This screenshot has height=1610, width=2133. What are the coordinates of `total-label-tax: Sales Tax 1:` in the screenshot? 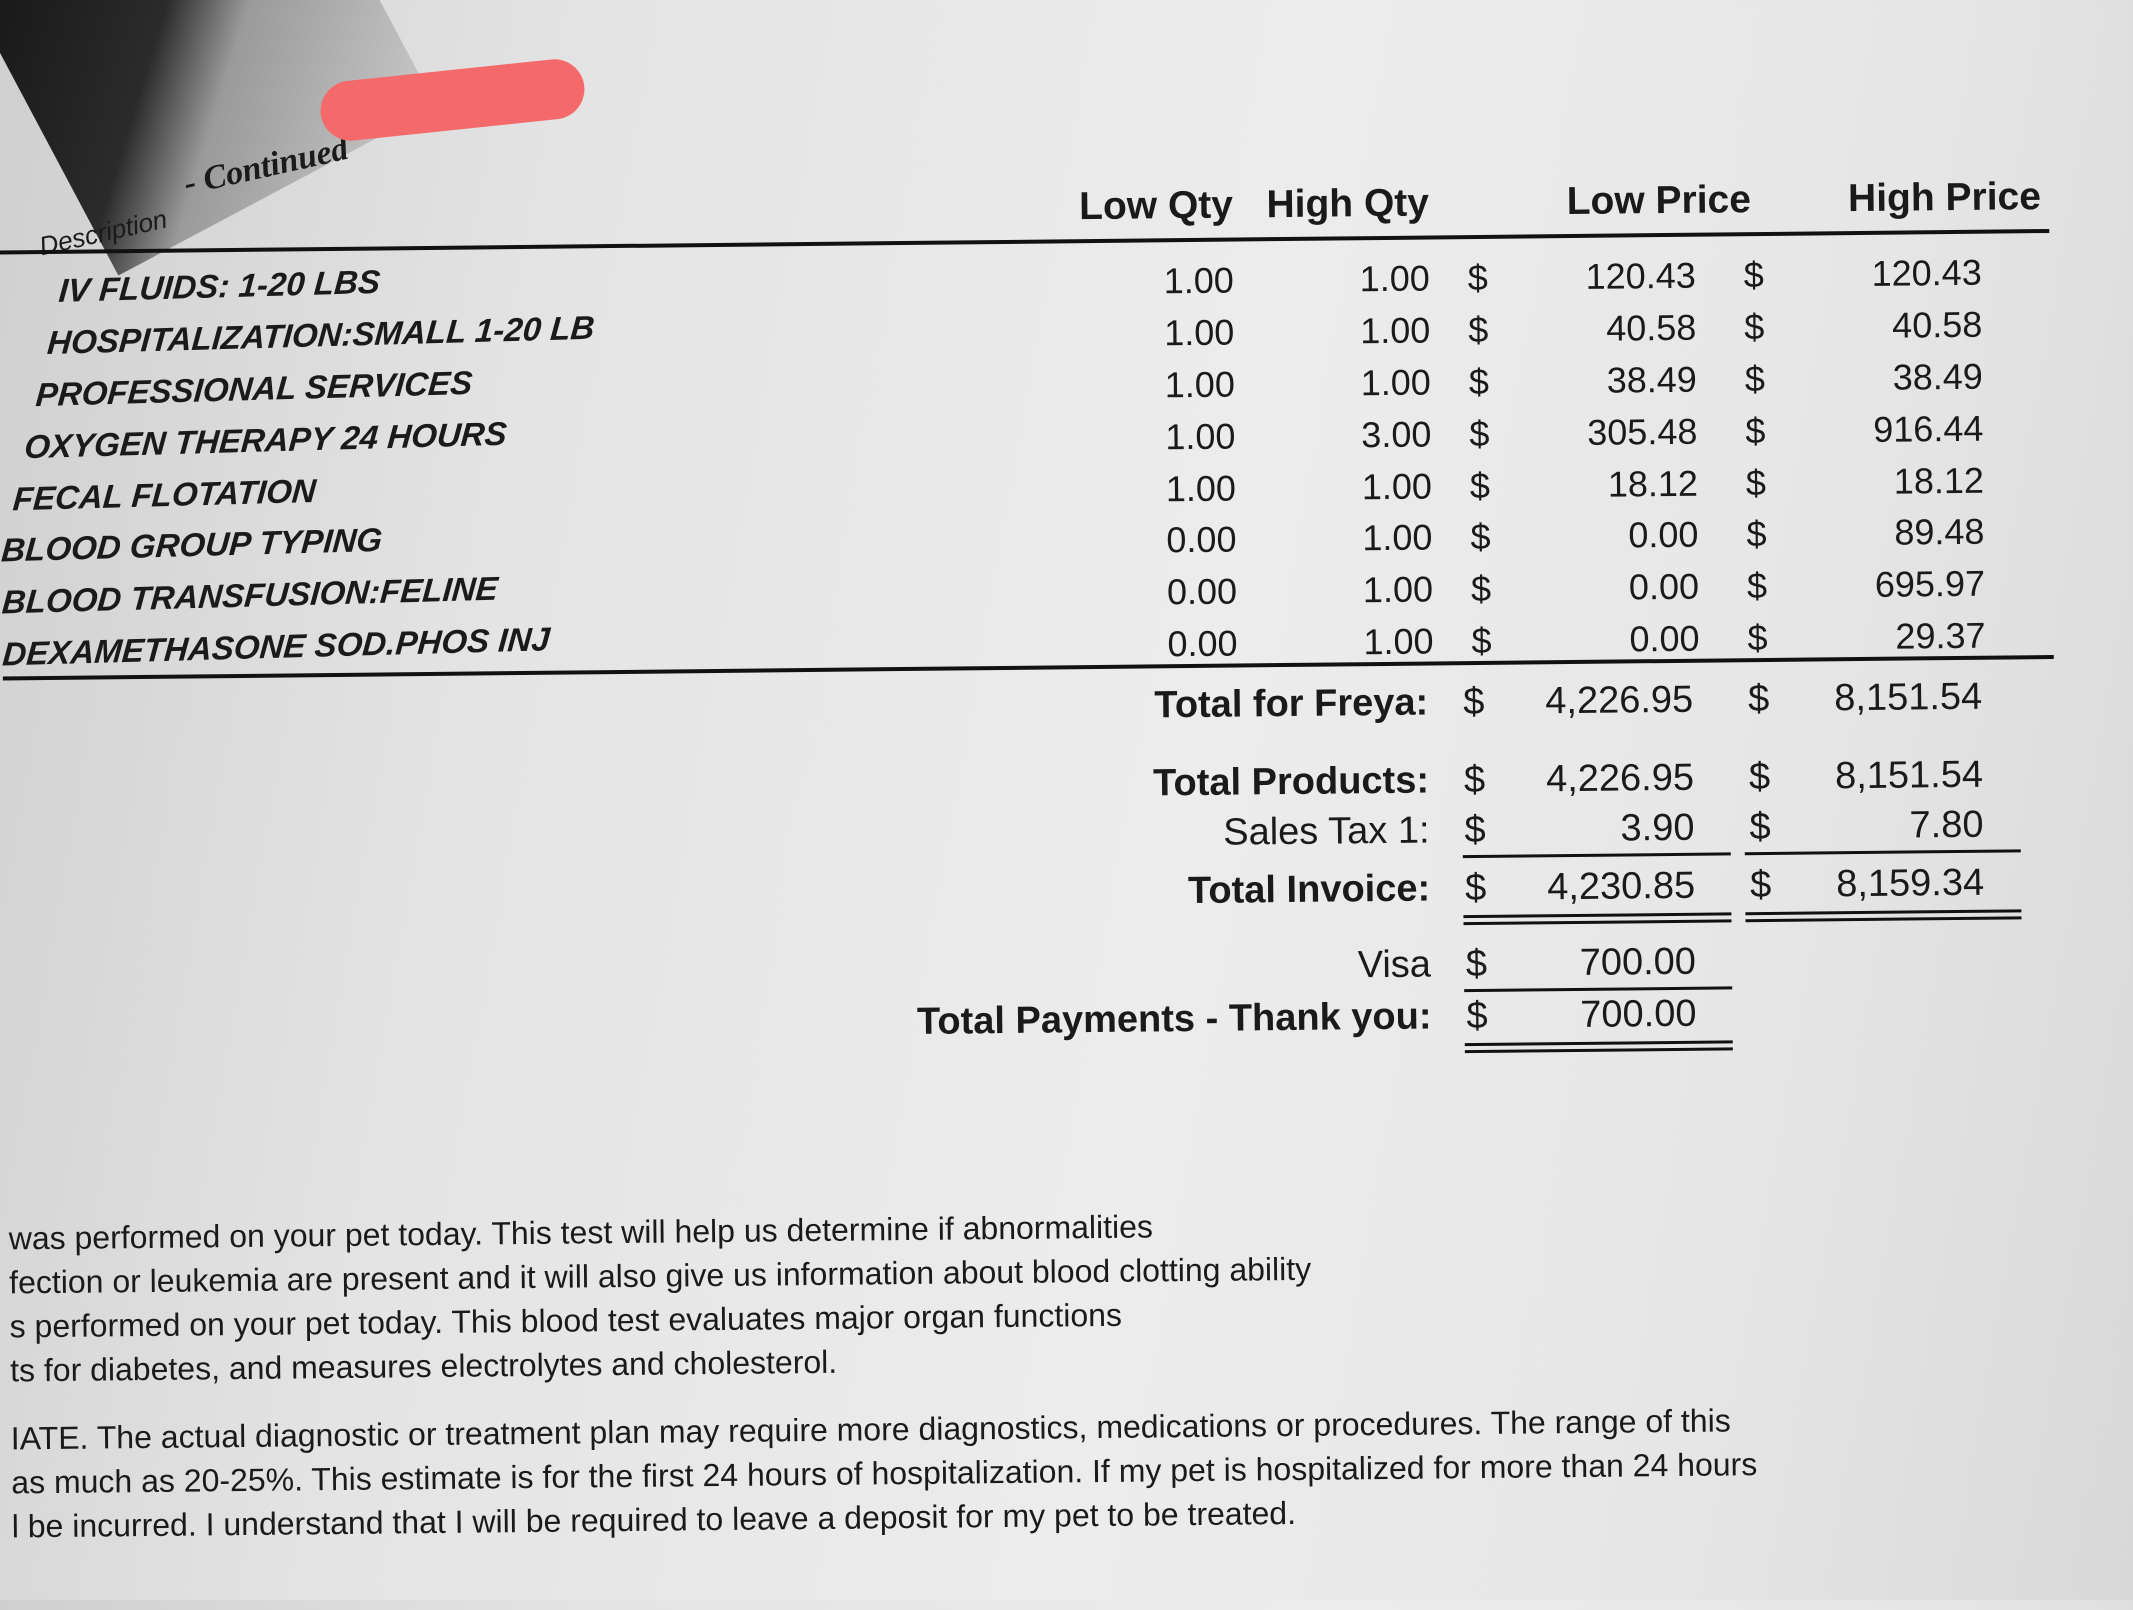 It's located at (1326, 831).